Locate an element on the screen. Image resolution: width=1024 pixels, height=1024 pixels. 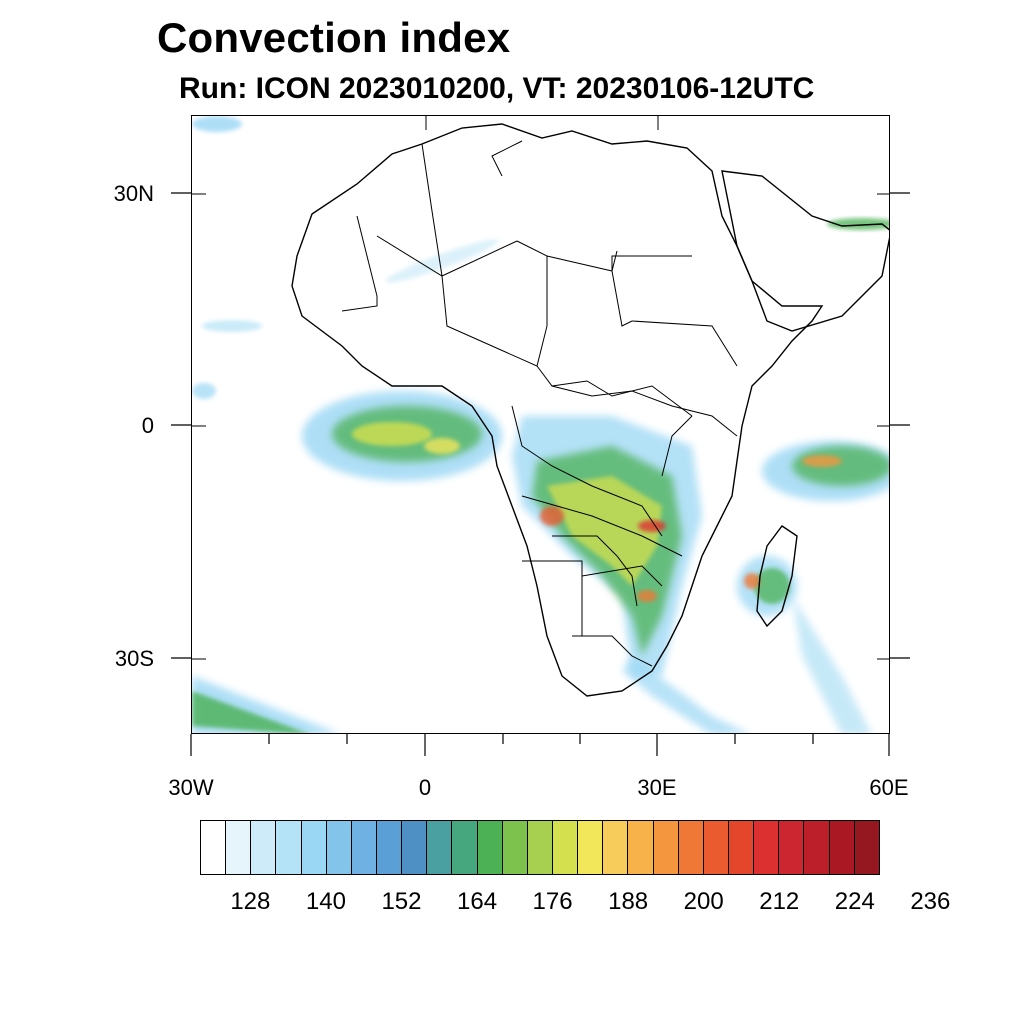
lat-label-30s: 30S is located at coordinates (134, 658).